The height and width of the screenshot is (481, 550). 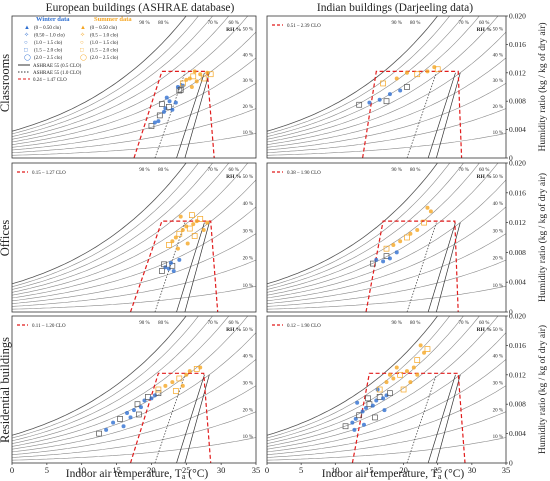 I want to click on x-axis-label-right: Indoor air temperature, Ta (°C), so click(x=393, y=474).